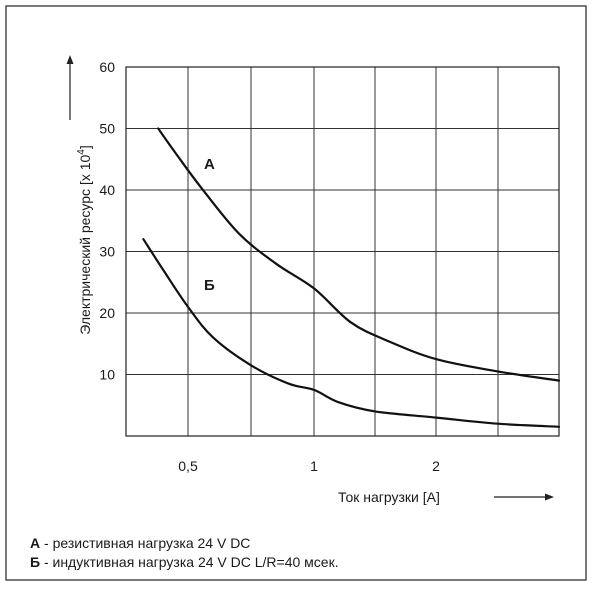  I want to click on y-axis-title-end: ], so click(85, 147).